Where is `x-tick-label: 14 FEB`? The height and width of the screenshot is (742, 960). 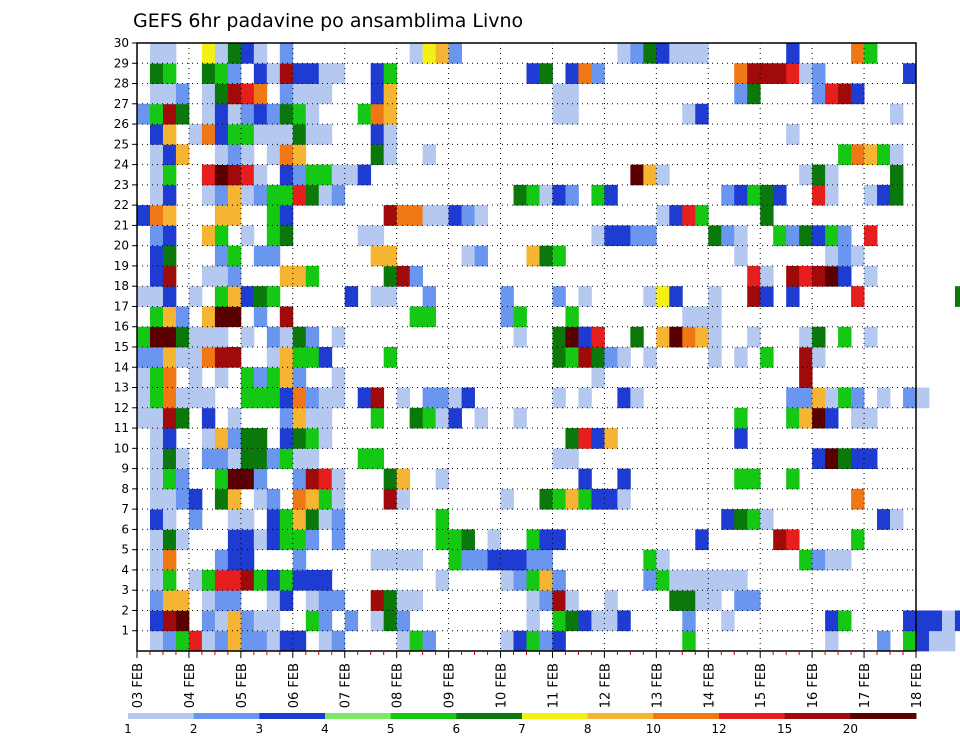 x-tick-label: 14 FEB is located at coordinates (709, 685).